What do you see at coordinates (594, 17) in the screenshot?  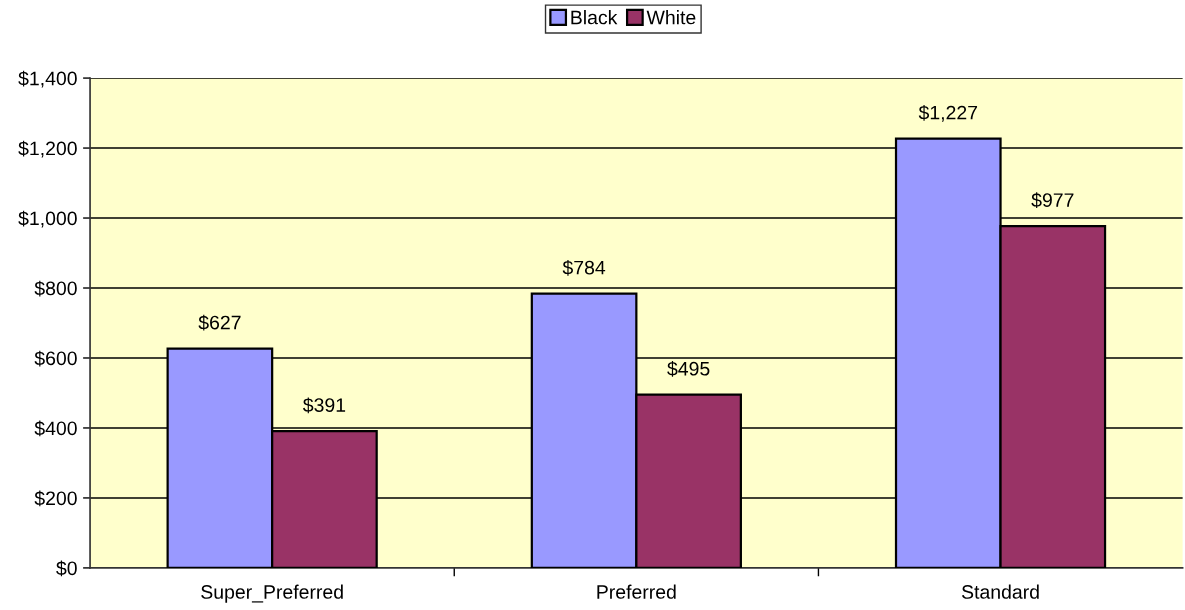 I see `legend-label: Black` at bounding box center [594, 17].